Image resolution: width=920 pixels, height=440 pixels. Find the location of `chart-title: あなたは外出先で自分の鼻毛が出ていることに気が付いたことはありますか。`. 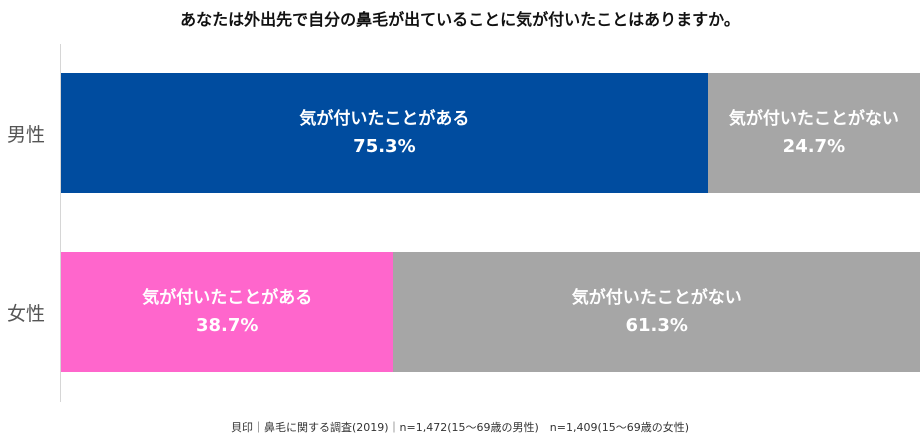

chart-title: あなたは外出先で自分の鼻毛が出ていることに気が付いたことはありますか。 is located at coordinates (460, 19).